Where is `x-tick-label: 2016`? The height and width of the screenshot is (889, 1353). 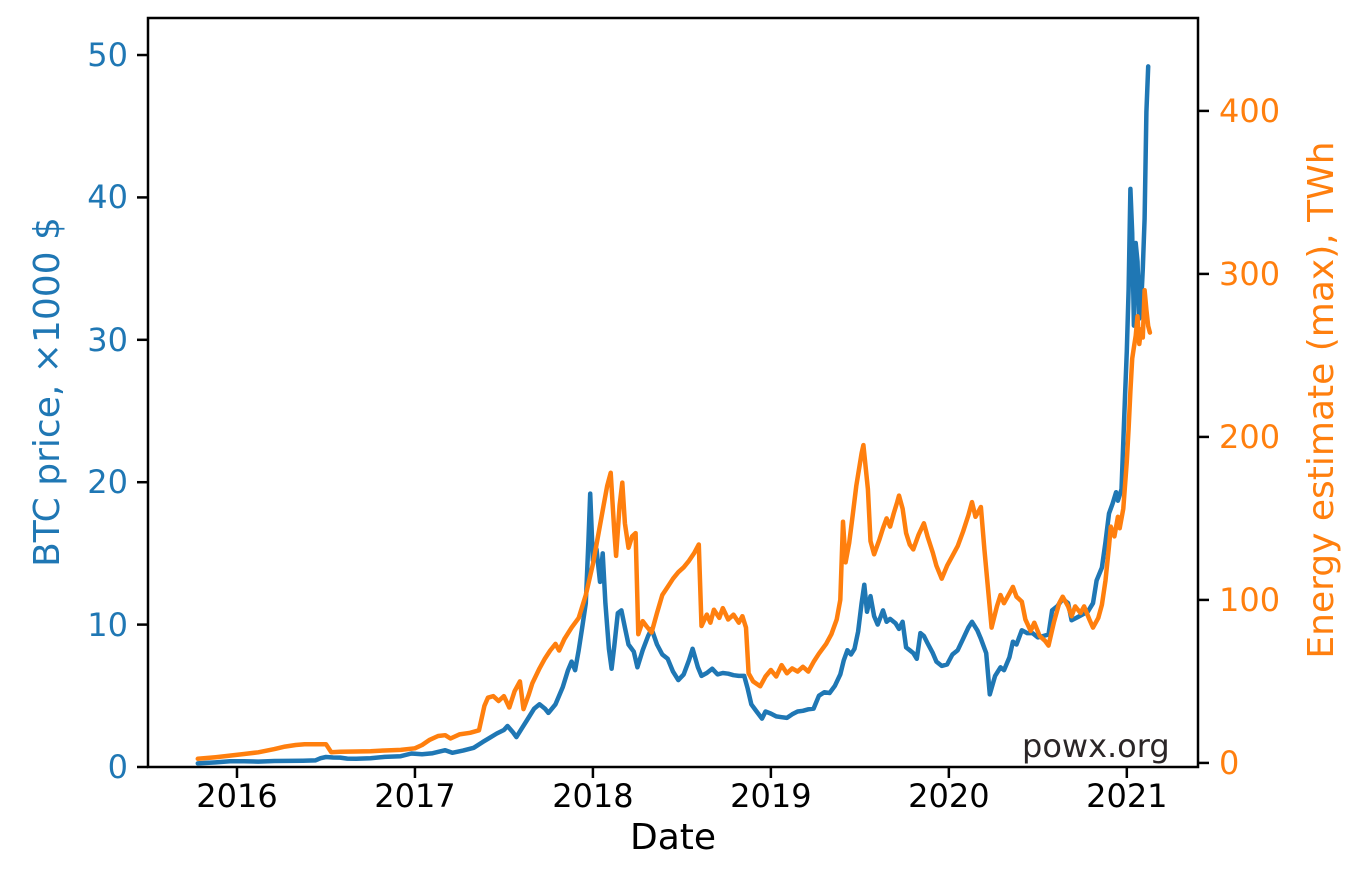 x-tick-label: 2016 is located at coordinates (237, 796).